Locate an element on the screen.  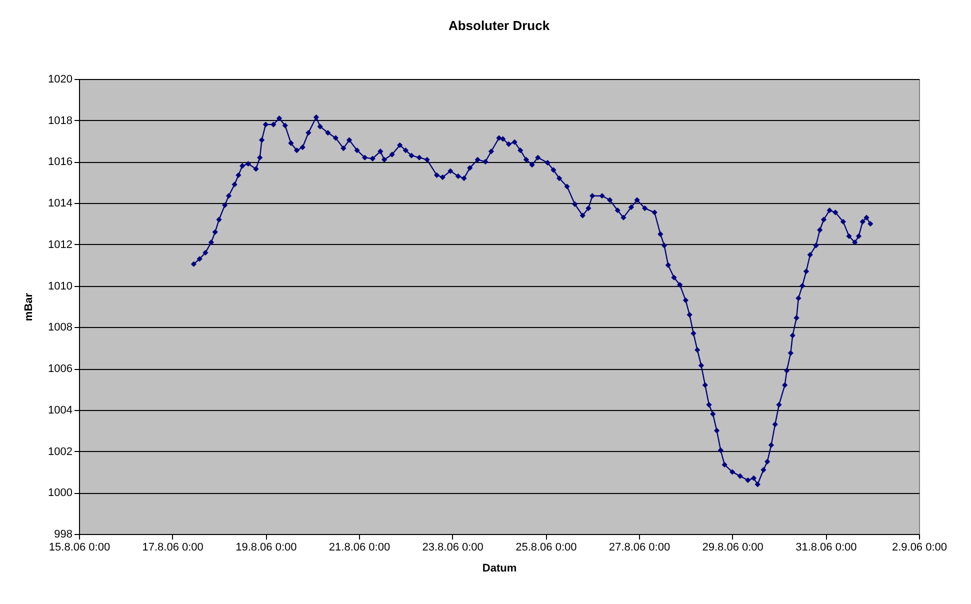
x-tick-label: 21.8.06 0:00 is located at coordinates (359, 548).